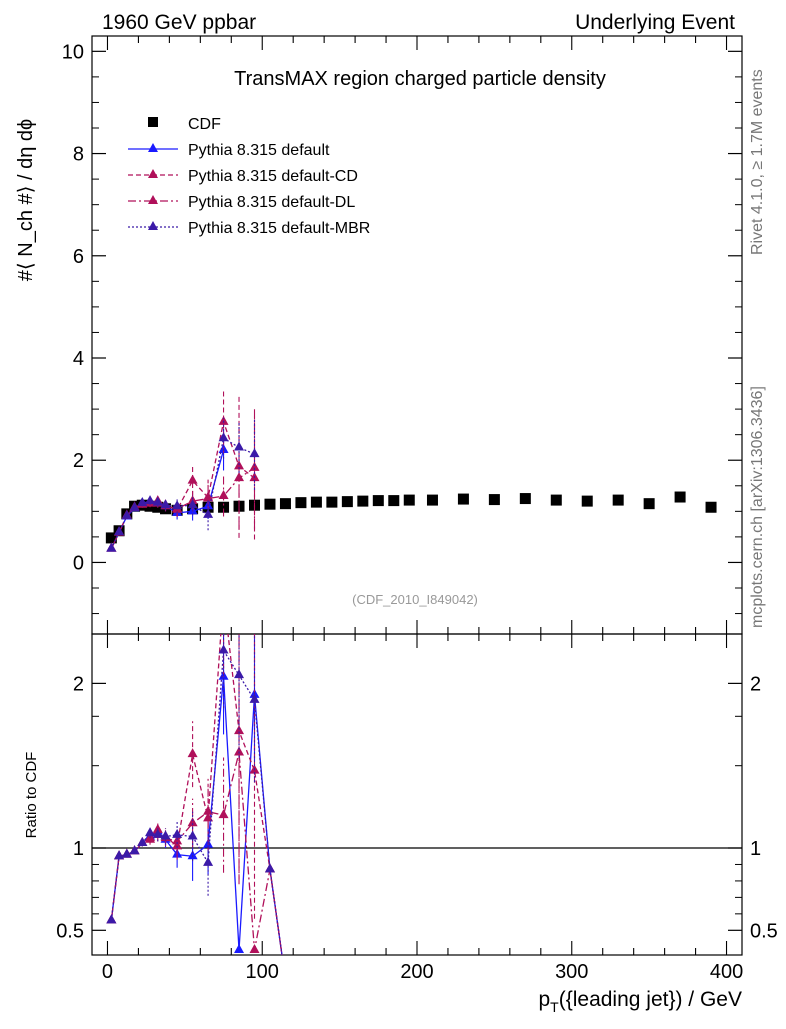 The width and height of the screenshot is (786, 1029). What do you see at coordinates (167, 490) in the screenshot?
I see `series-default` at bounding box center [167, 490].